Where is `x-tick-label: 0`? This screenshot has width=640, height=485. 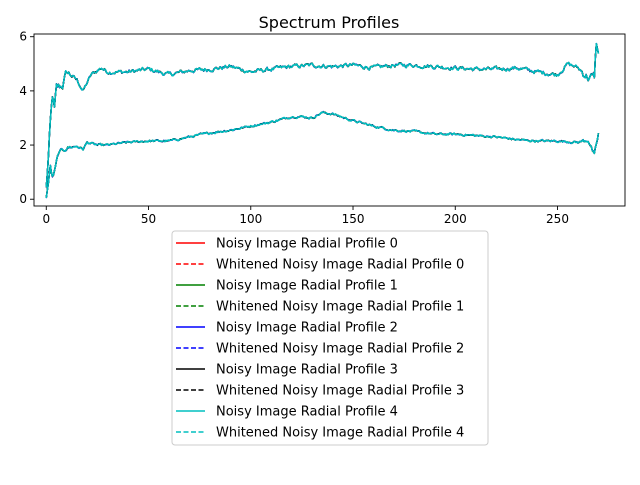
x-tick-label: 0 is located at coordinates (46, 219).